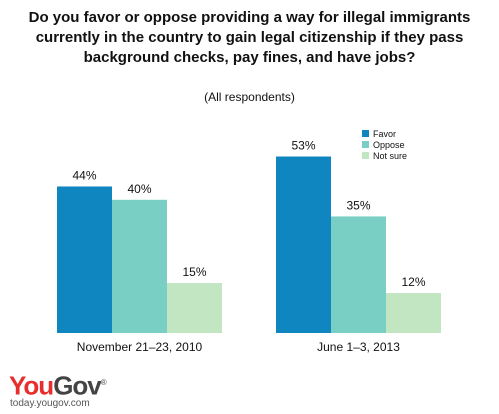 The height and width of the screenshot is (414, 499). I want to click on category-label: June 1–3, 2013, so click(358, 347).